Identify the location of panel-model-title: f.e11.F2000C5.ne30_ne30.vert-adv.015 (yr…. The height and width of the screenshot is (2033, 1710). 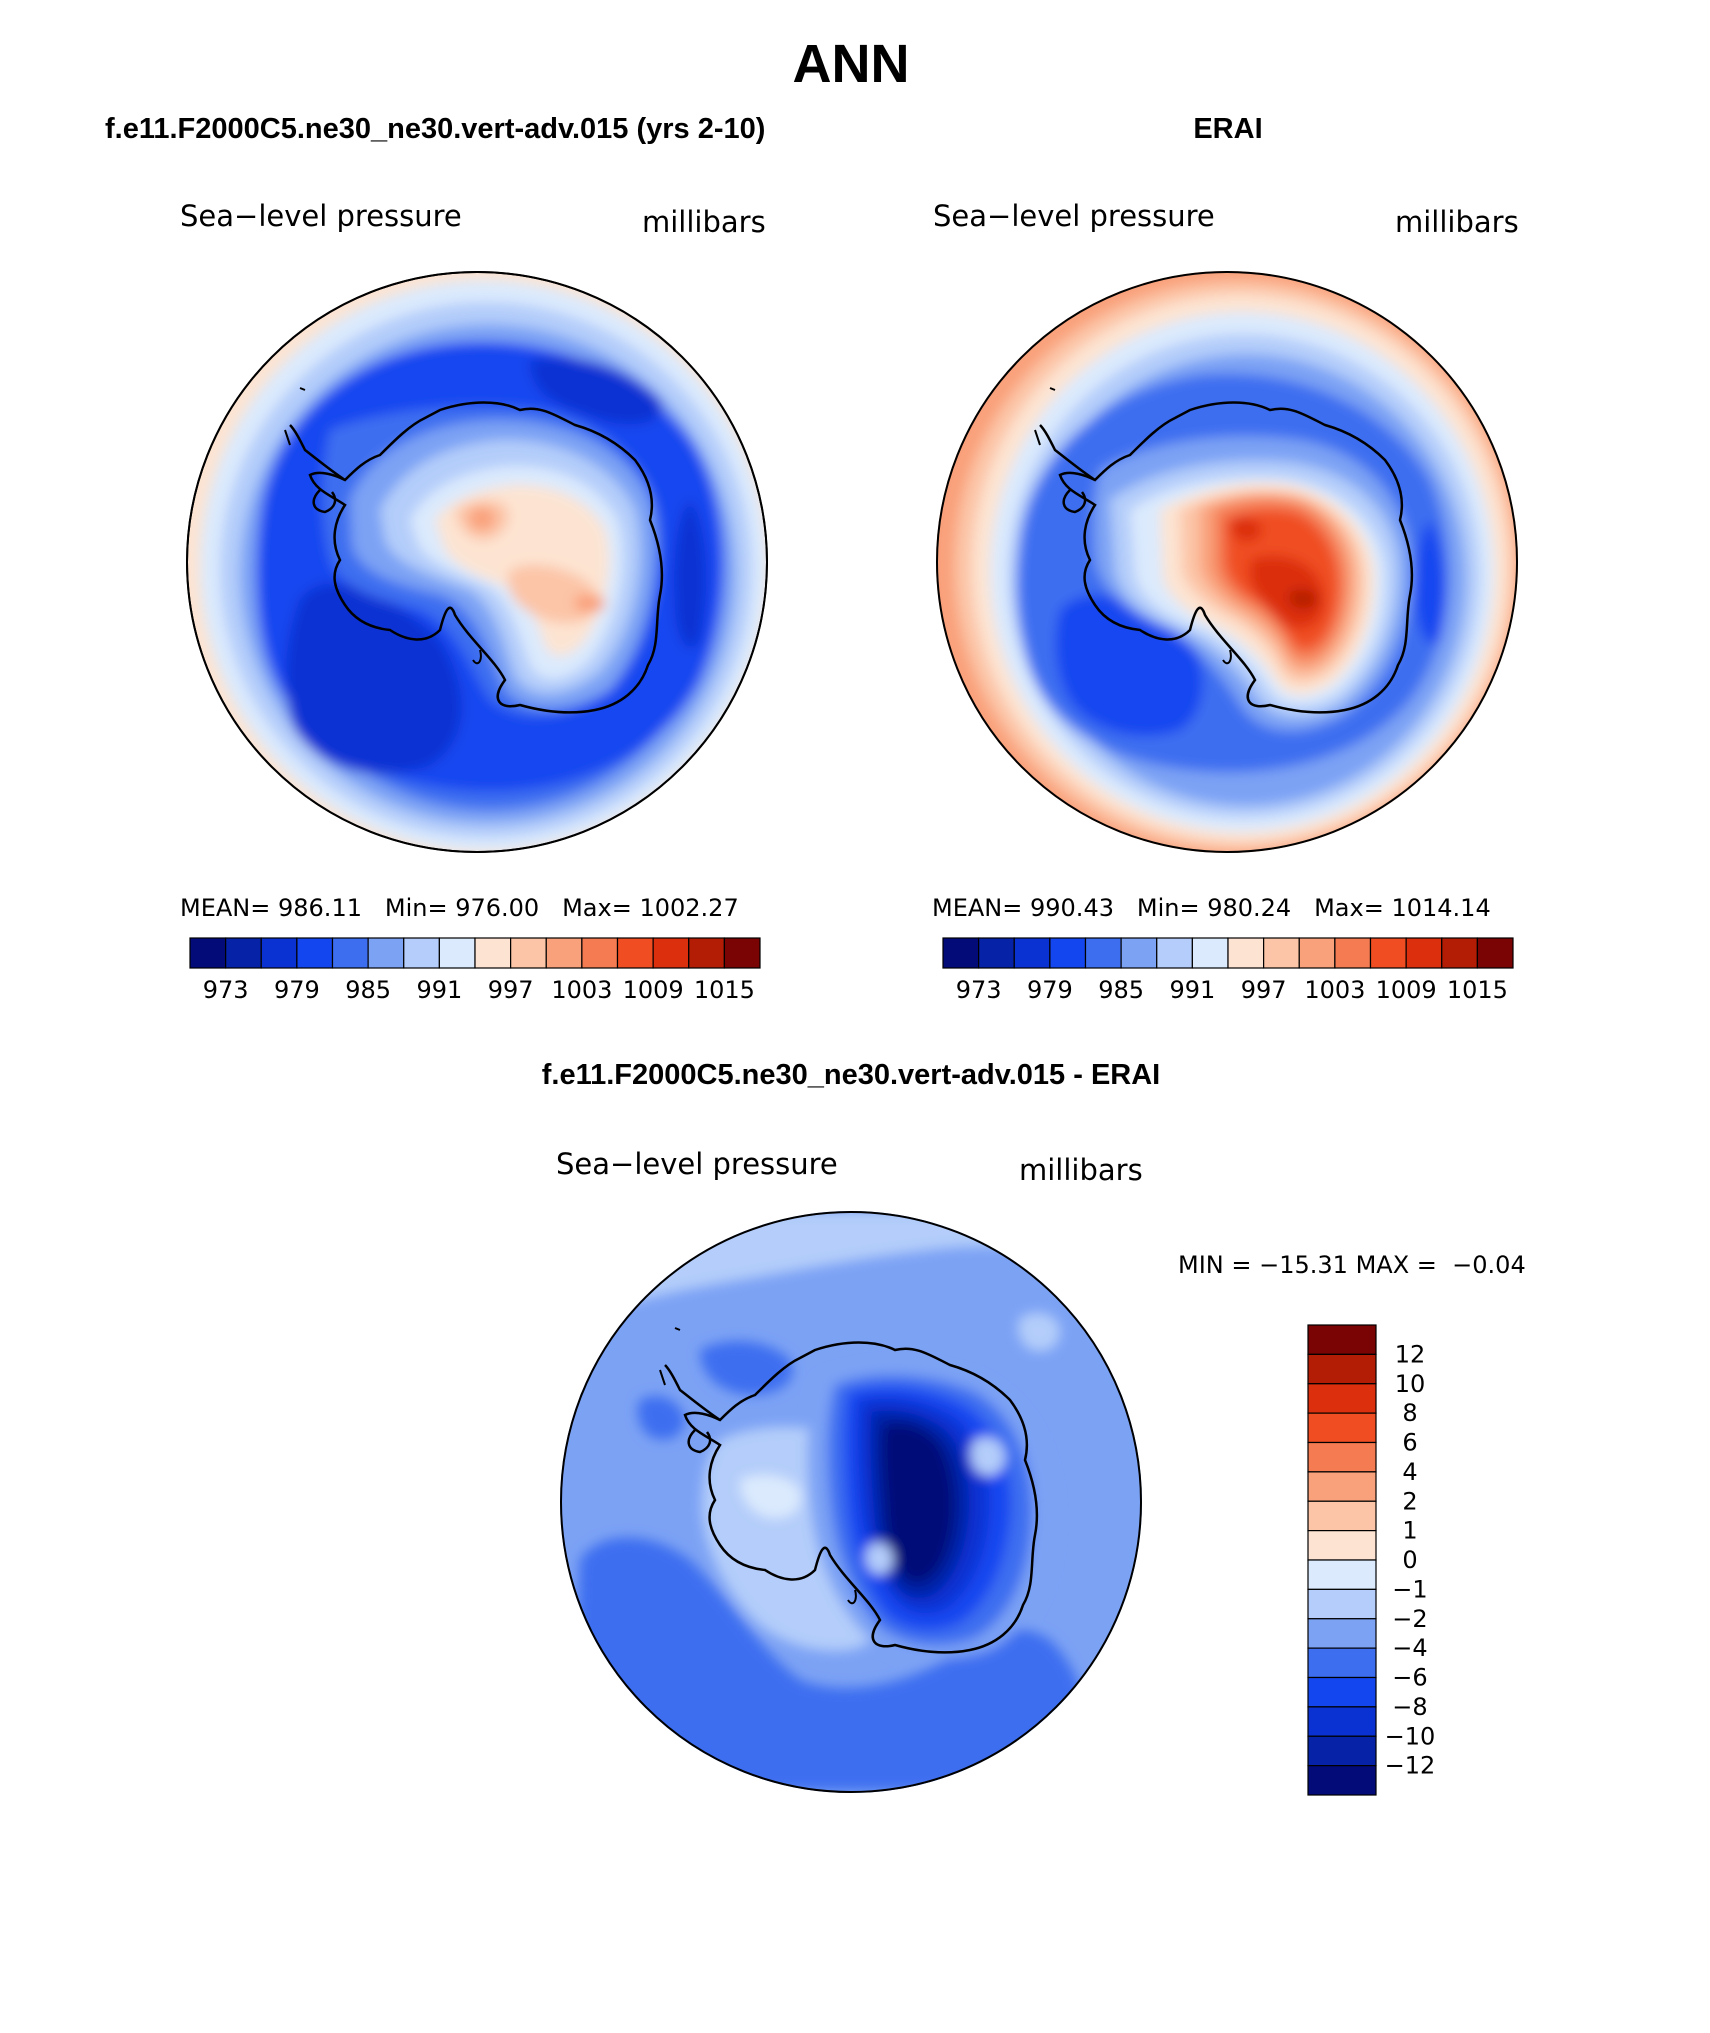
(435, 129).